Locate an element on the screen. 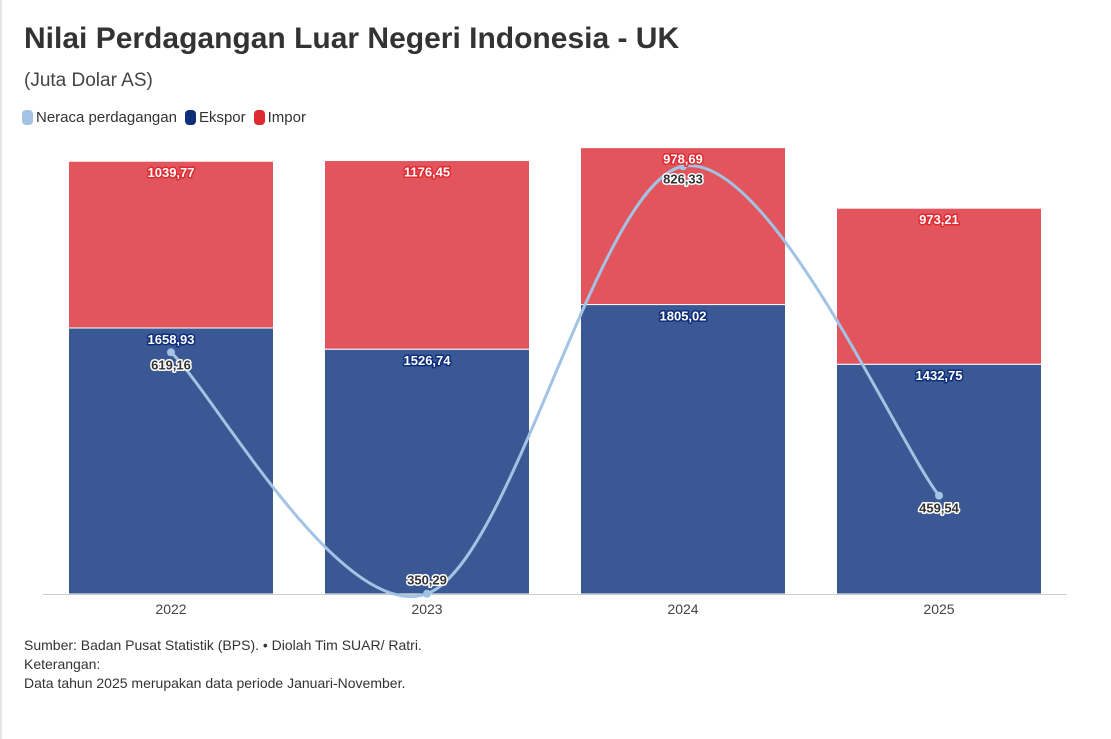 This screenshot has width=1111, height=739. legend-label-ekspor: Ekspor is located at coordinates (222, 117).